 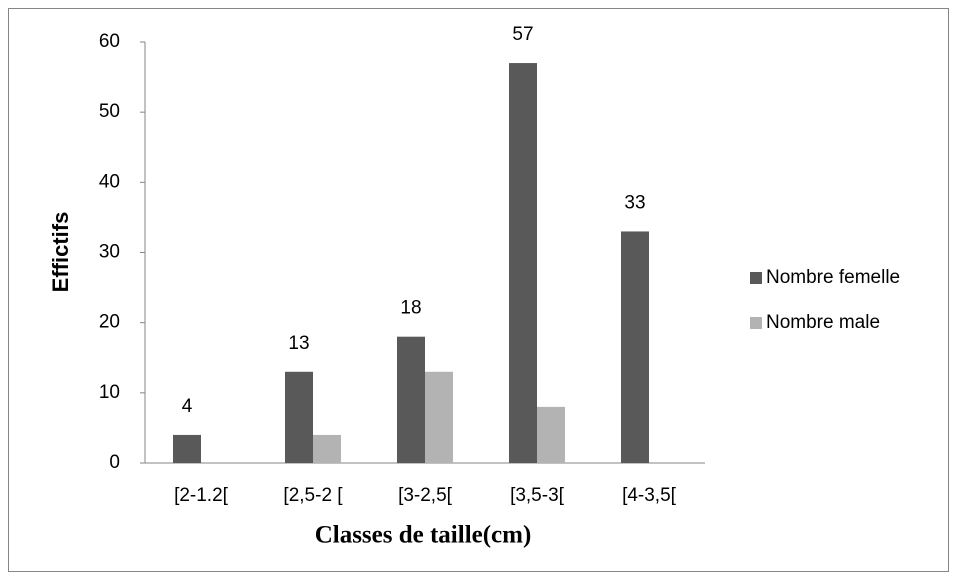 What do you see at coordinates (823, 322) in the screenshot?
I see `legend-label: Nombre male` at bounding box center [823, 322].